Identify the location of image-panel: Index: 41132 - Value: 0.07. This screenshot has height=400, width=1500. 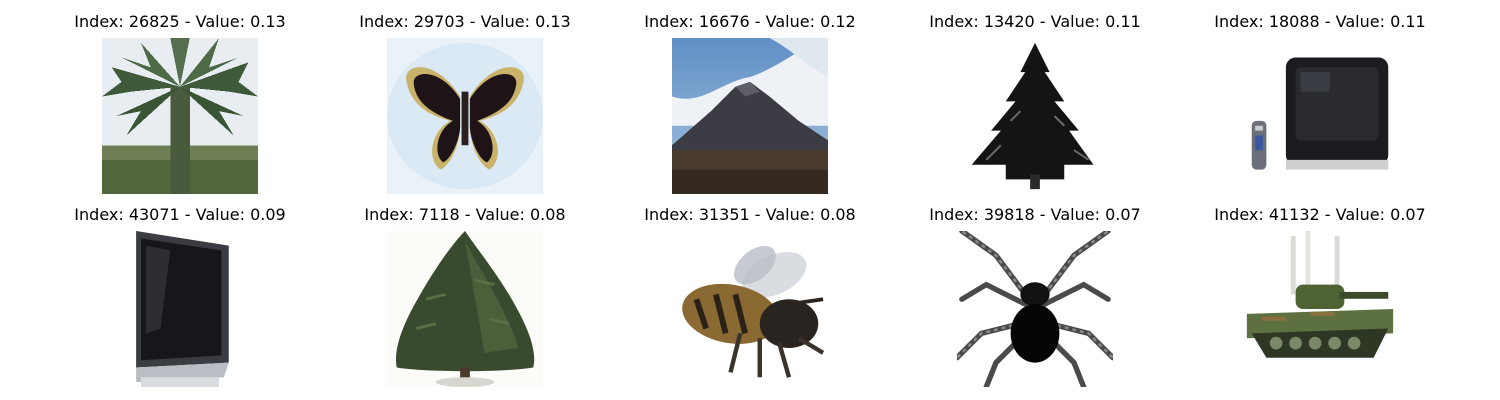
(1320, 300).